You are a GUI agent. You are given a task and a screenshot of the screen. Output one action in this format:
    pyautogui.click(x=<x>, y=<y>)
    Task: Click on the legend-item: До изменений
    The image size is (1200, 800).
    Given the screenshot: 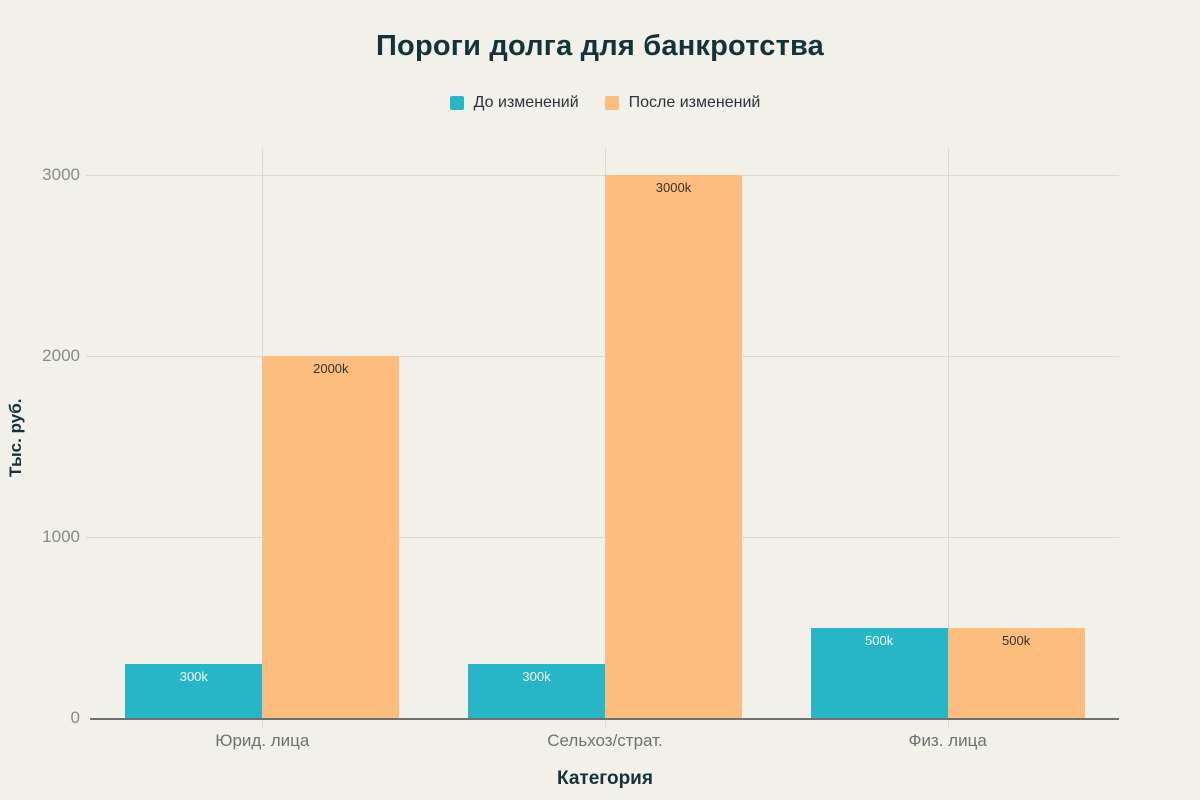 What is the action you would take?
    pyautogui.click(x=514, y=103)
    